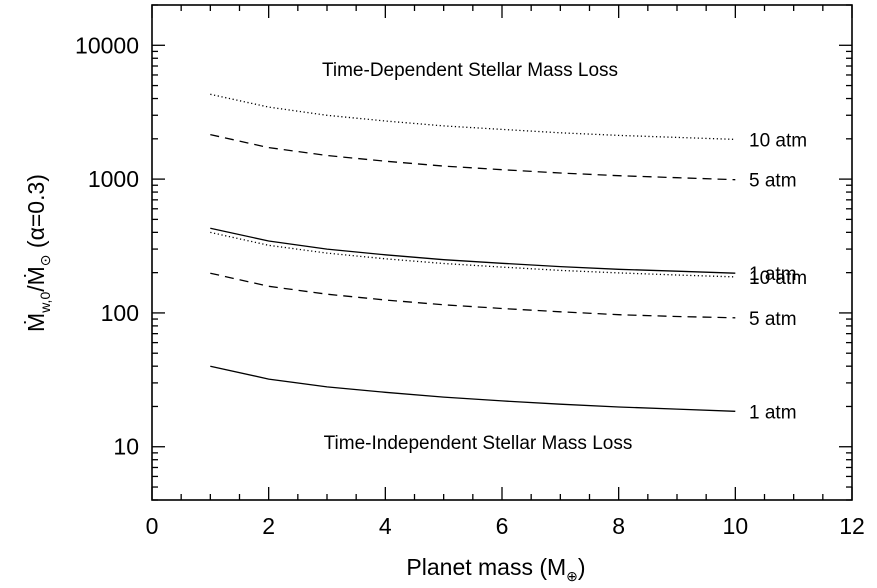 The image size is (877, 588). What do you see at coordinates (473, 157) in the screenshot?
I see `series-line-2-dashed` at bounding box center [473, 157].